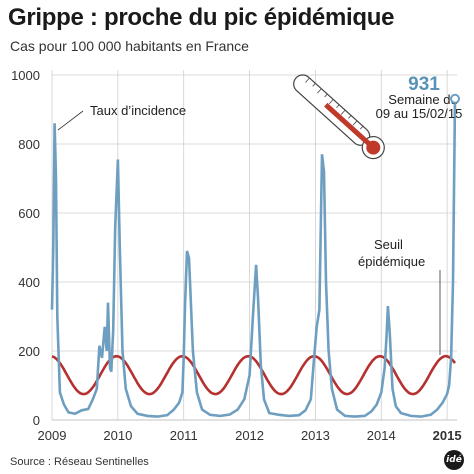  What do you see at coordinates (447, 435) in the screenshot?
I see `x-tick-label: 2015` at bounding box center [447, 435].